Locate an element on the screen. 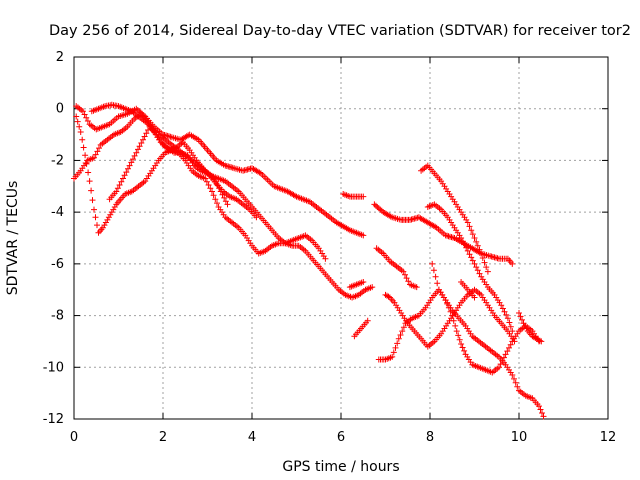  y-tick-label: -8 is located at coordinates (57, 316).